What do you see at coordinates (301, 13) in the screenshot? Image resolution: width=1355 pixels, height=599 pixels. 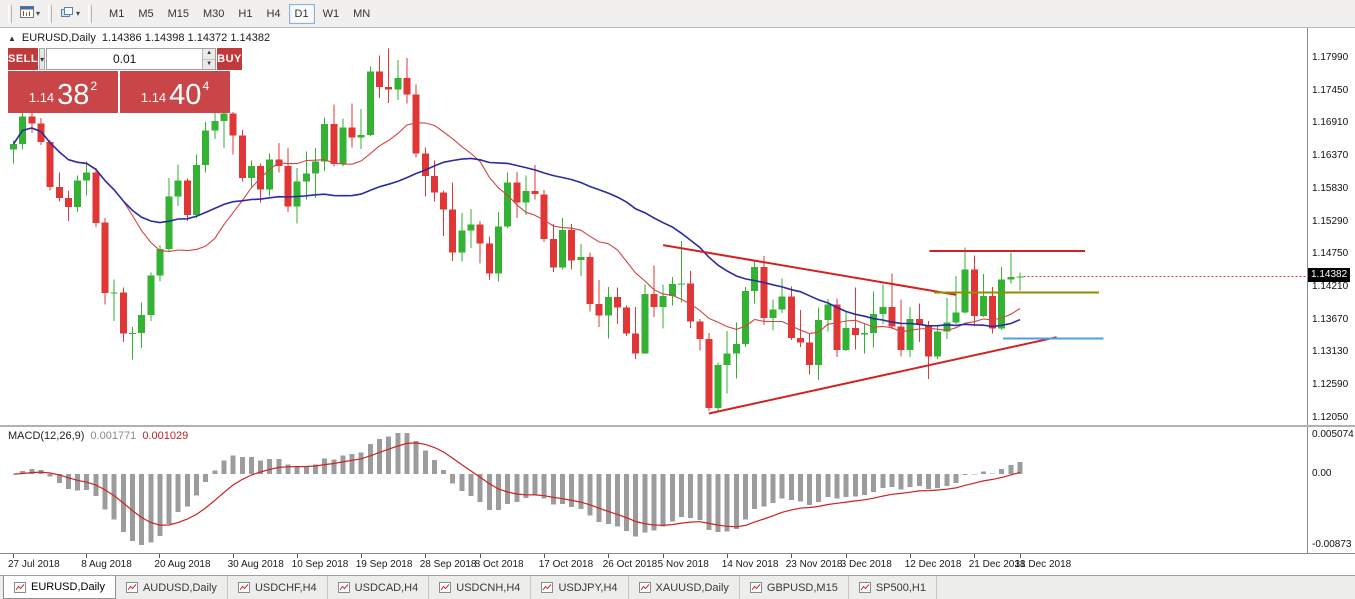 I see `timeframe-button-d1: D1` at bounding box center [301, 13].